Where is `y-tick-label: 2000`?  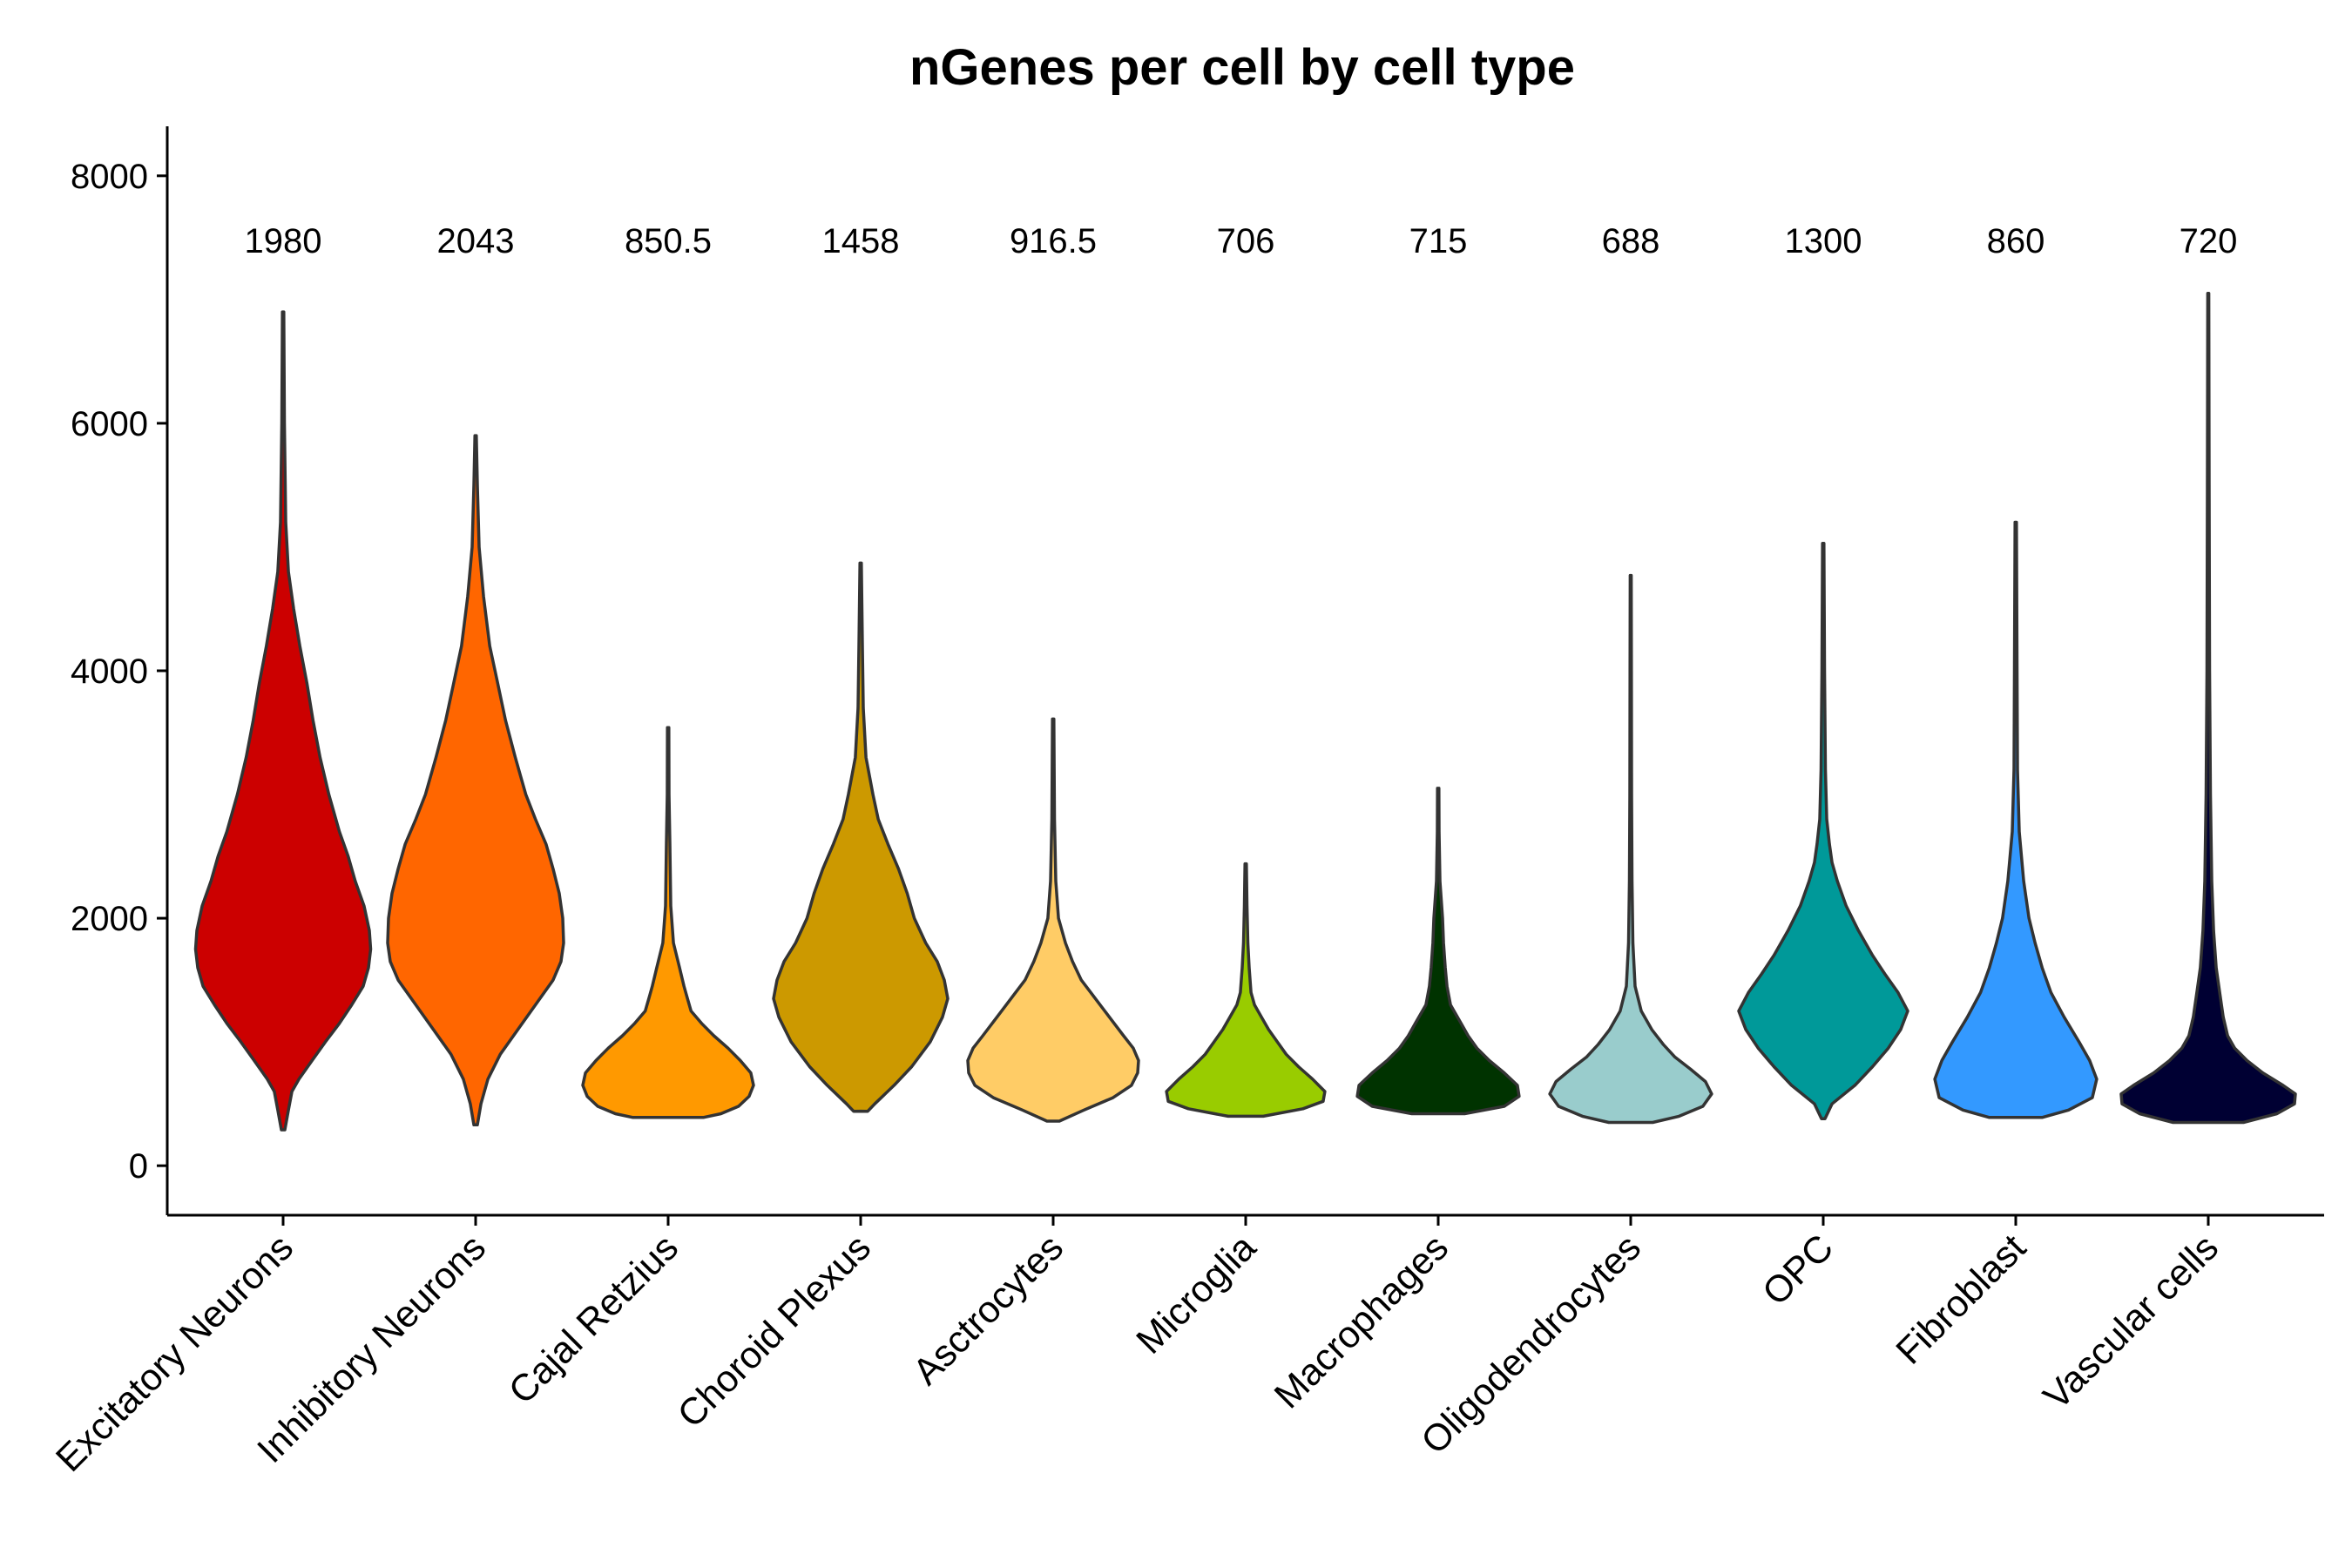
y-tick-label: 2000 is located at coordinates (109, 919).